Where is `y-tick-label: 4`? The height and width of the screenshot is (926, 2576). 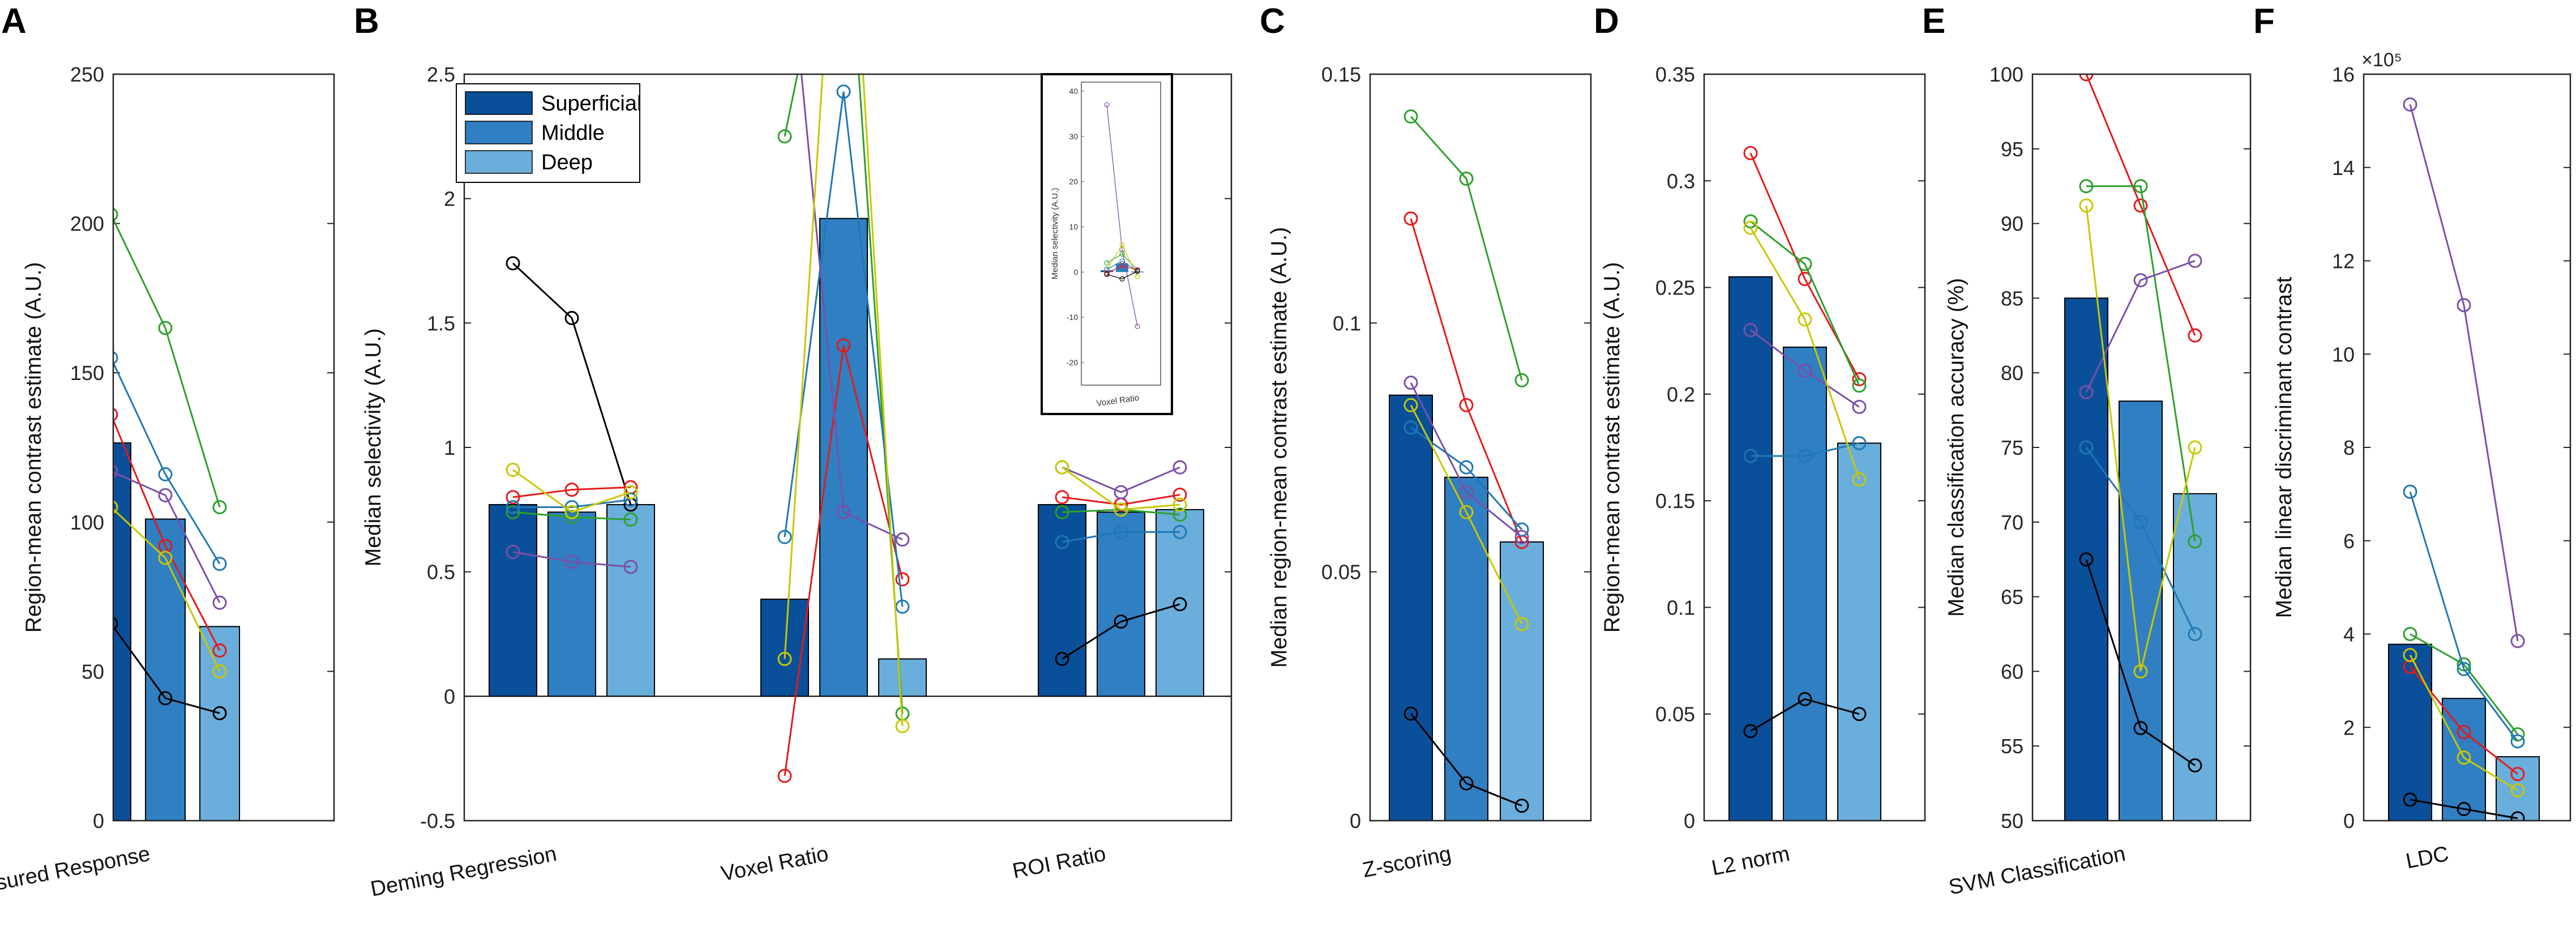
y-tick-label: 4 is located at coordinates (2349, 634).